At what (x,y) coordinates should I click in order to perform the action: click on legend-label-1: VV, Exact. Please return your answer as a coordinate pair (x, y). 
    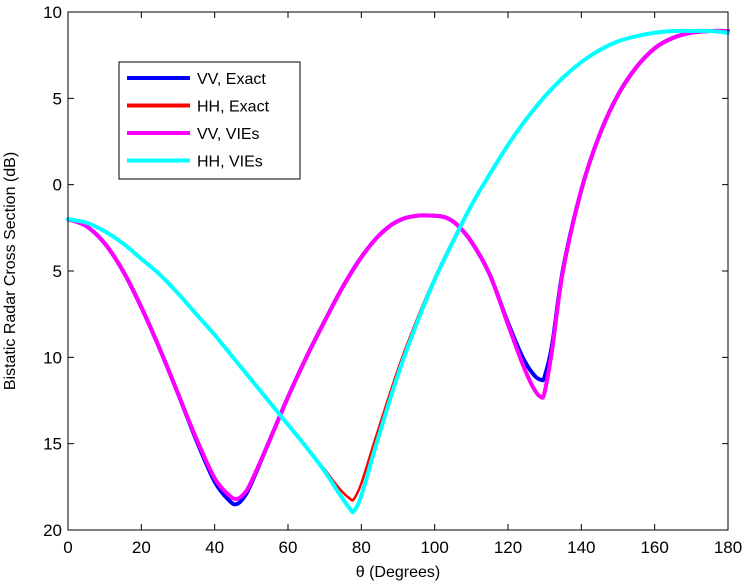
    Looking at the image, I should click on (231, 79).